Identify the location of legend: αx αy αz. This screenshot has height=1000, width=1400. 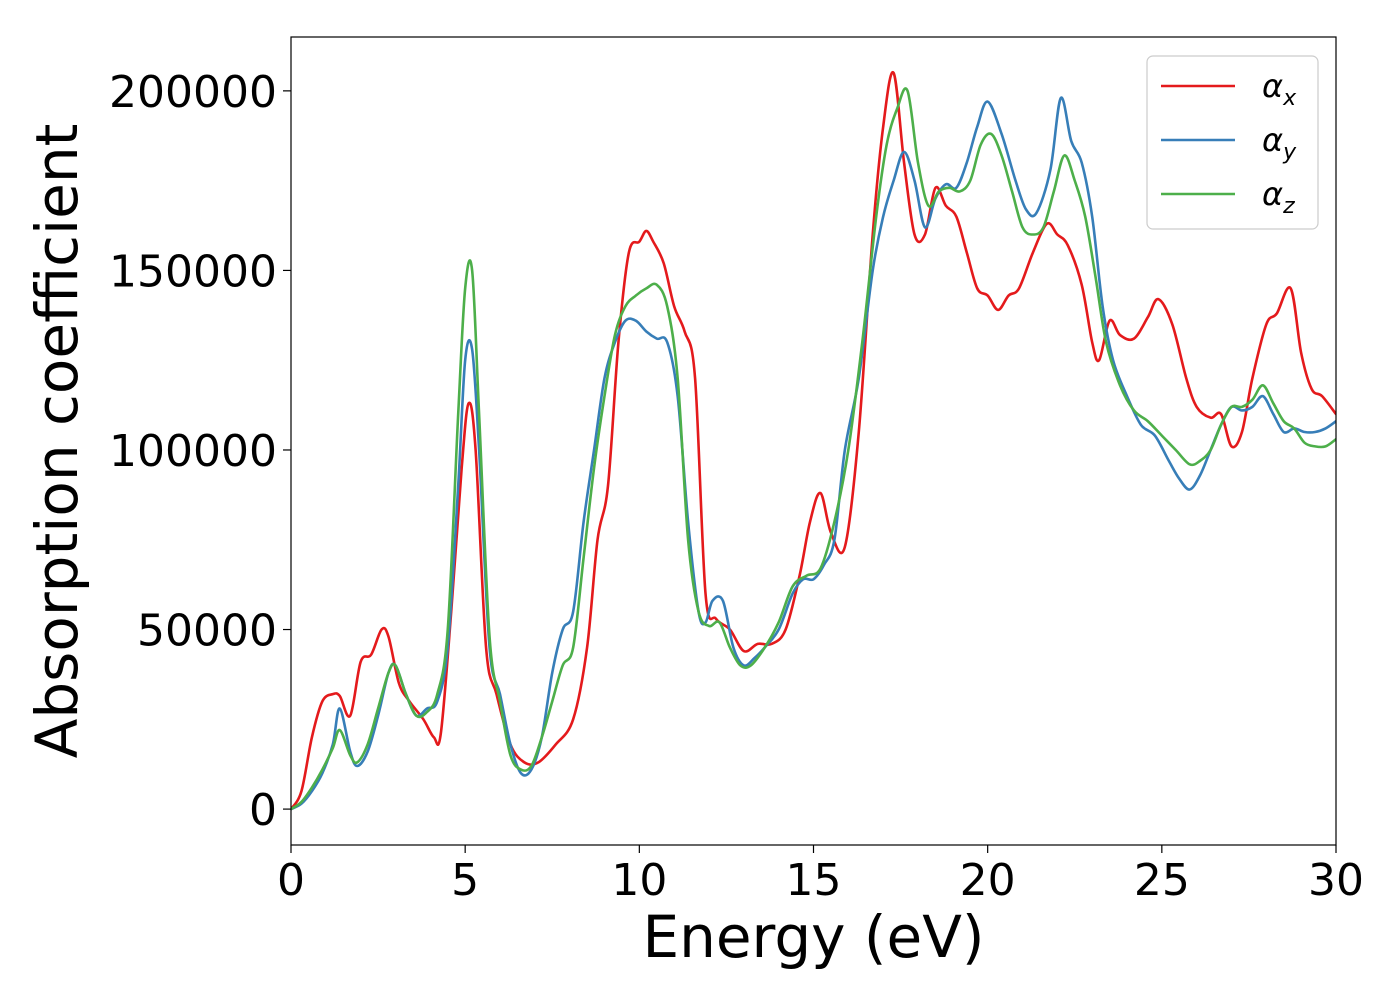
(1232, 142).